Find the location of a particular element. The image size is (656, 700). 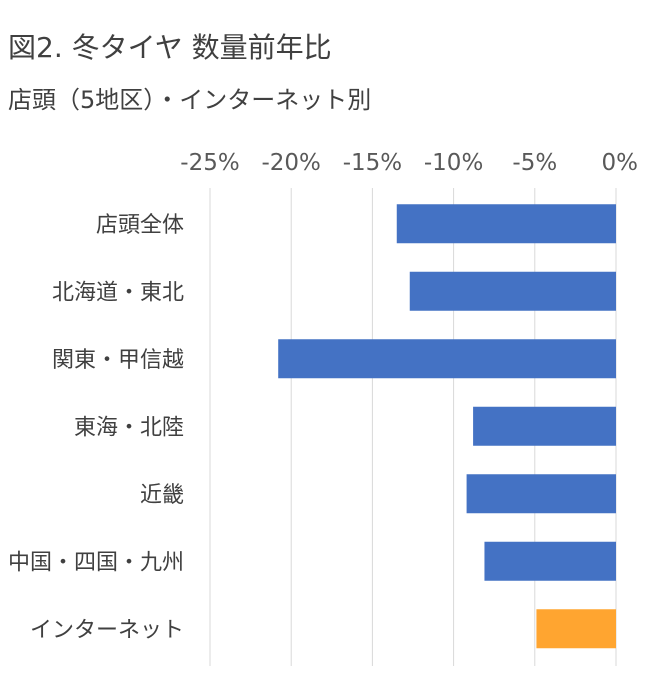

x-tick-label: -10% is located at coordinates (453, 163).